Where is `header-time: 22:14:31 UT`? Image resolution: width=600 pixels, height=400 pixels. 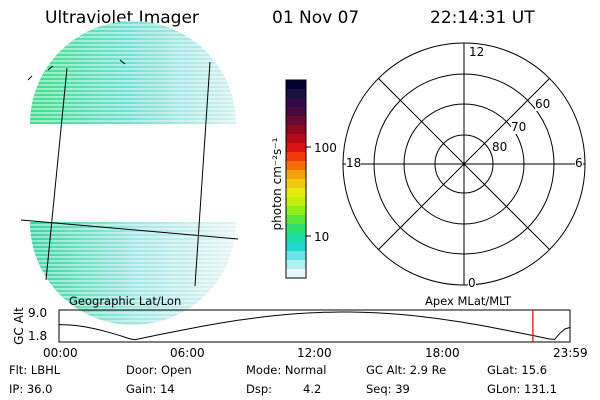 header-time: 22:14:31 UT is located at coordinates (482, 18).